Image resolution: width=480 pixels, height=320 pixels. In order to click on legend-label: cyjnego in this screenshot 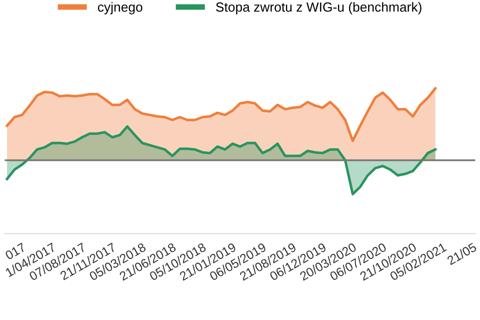, I will do `click(120, 8)`.